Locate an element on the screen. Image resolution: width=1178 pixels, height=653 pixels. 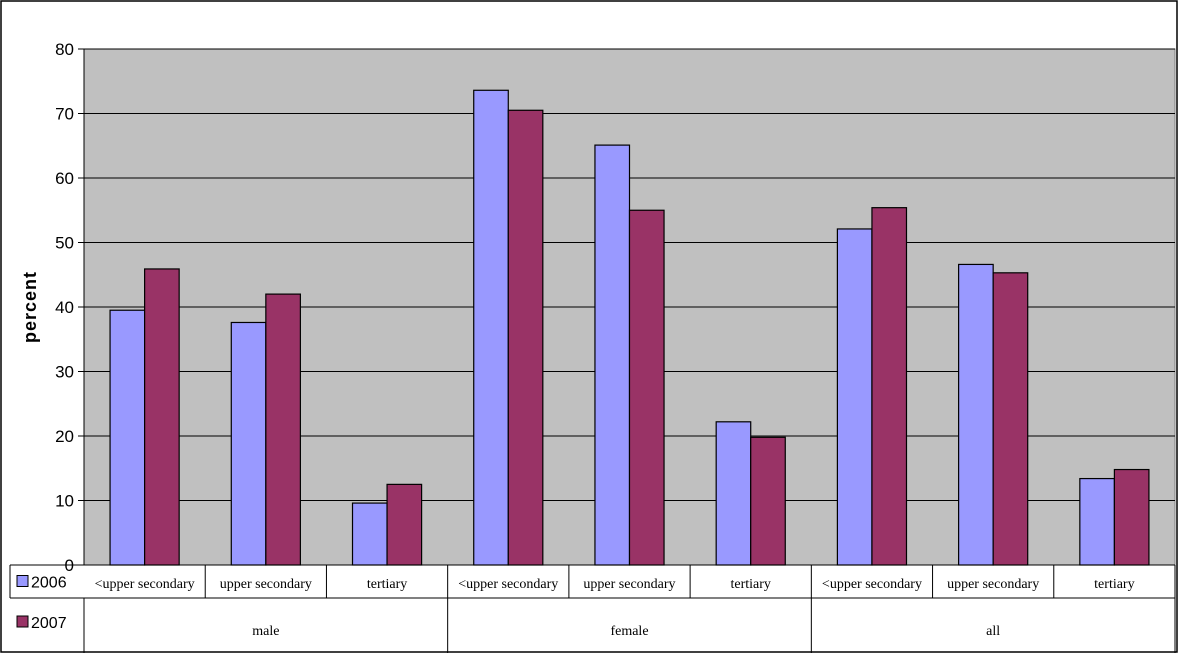
y-tick-label: 80 is located at coordinates (64, 49).